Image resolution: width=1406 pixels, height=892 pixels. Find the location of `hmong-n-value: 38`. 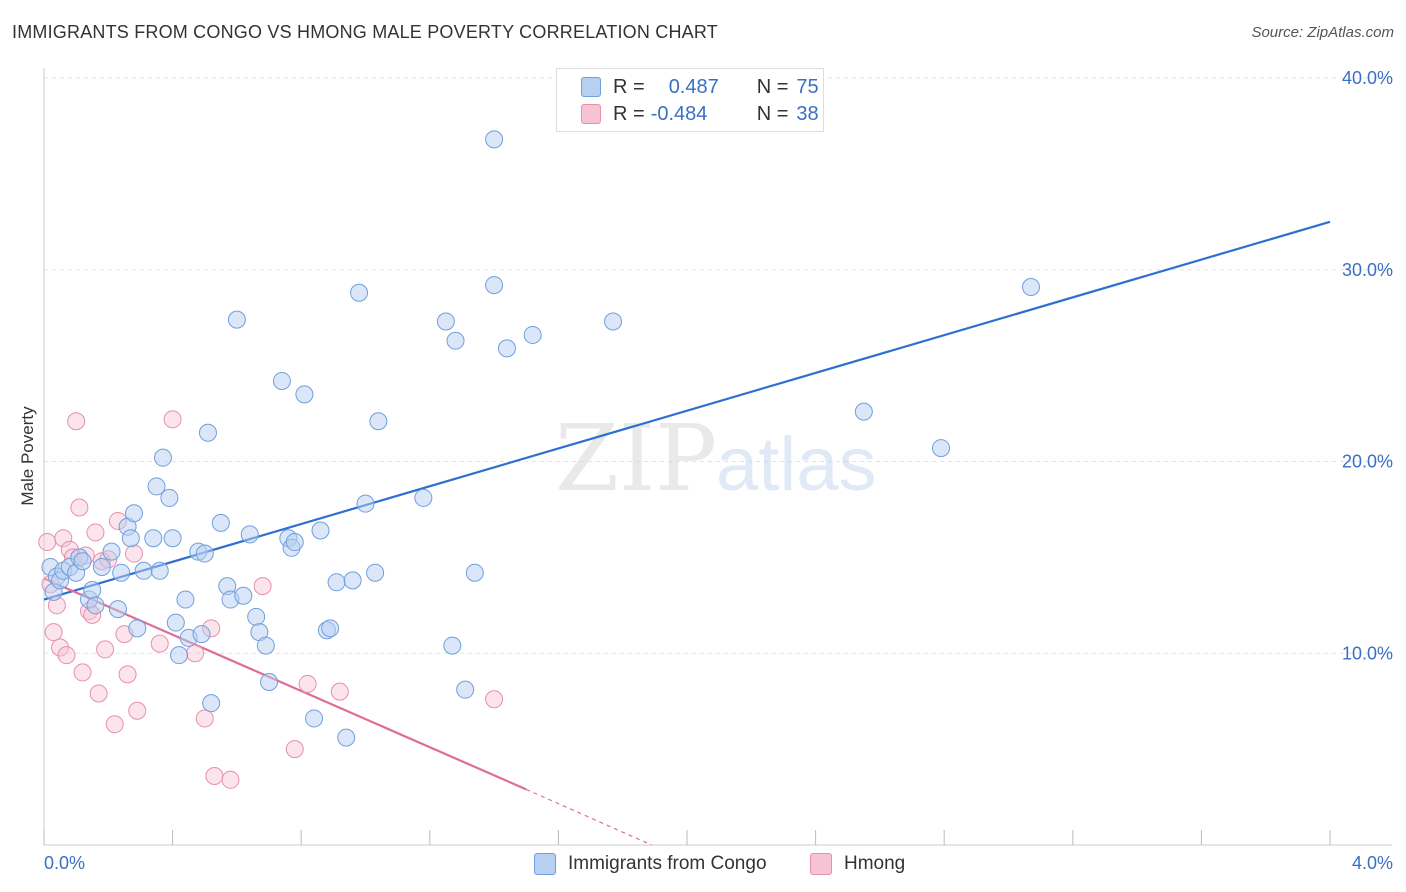

hmong-n-value: 38 is located at coordinates (807, 113).